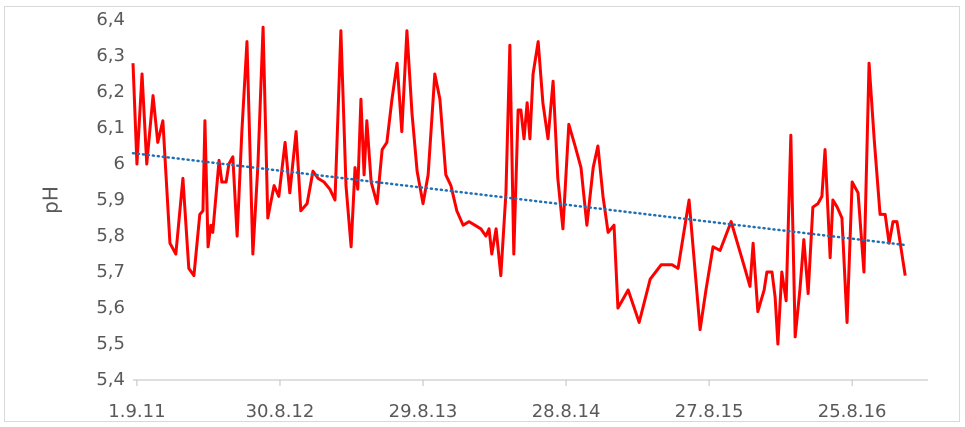 Image resolution: width=965 pixels, height=427 pixels. Describe the element at coordinates (110, 91) in the screenshot. I see `y-tick-label: 6,2` at that location.